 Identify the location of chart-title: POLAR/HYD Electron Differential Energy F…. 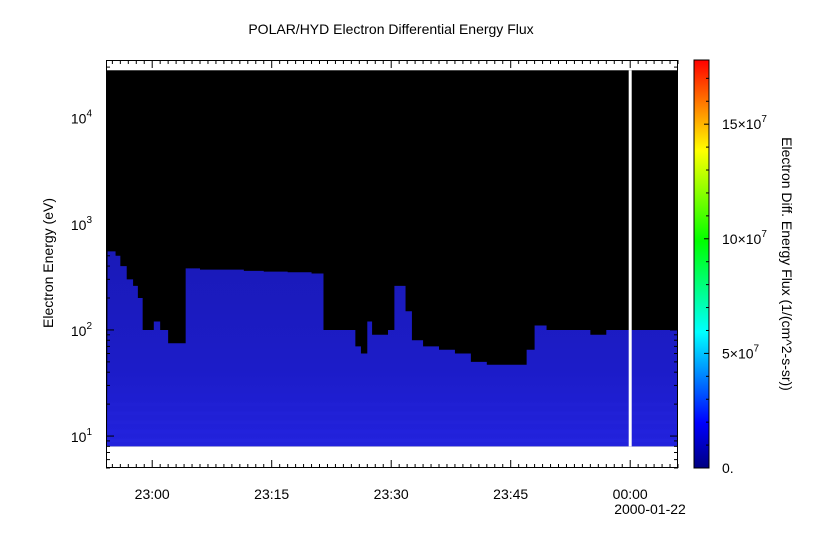
(390, 29).